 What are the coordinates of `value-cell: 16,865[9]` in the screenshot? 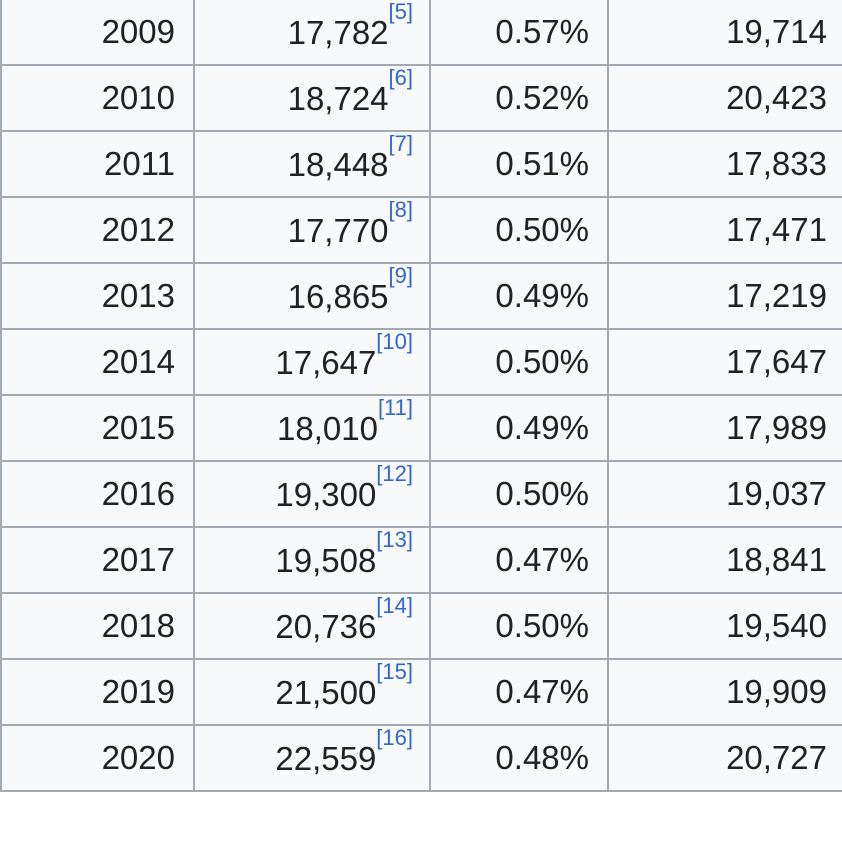 It's located at (312, 296).